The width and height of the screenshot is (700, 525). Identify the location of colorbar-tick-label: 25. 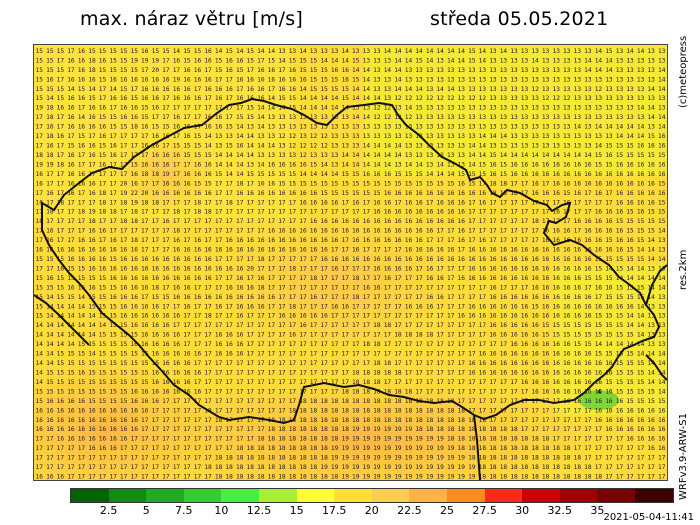
(447, 510).